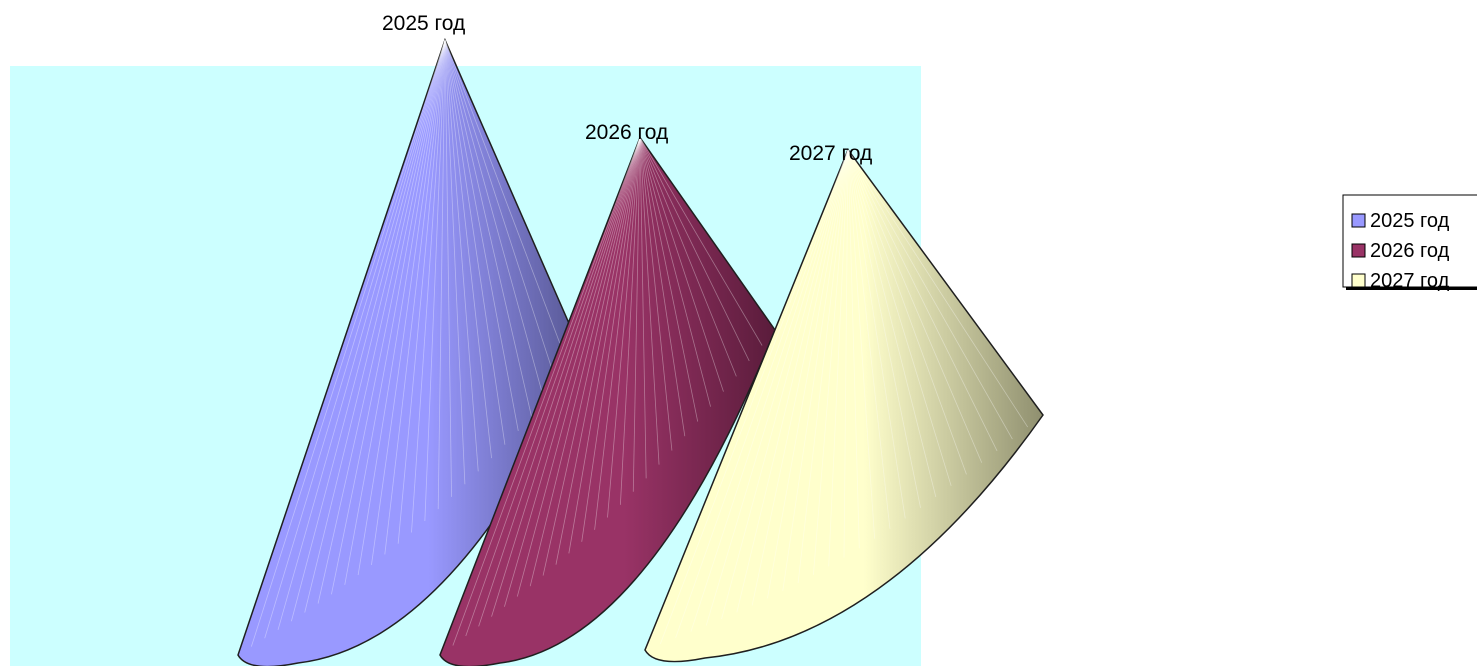 The height and width of the screenshot is (666, 1477). I want to click on legend-box, so click(1409, 241).